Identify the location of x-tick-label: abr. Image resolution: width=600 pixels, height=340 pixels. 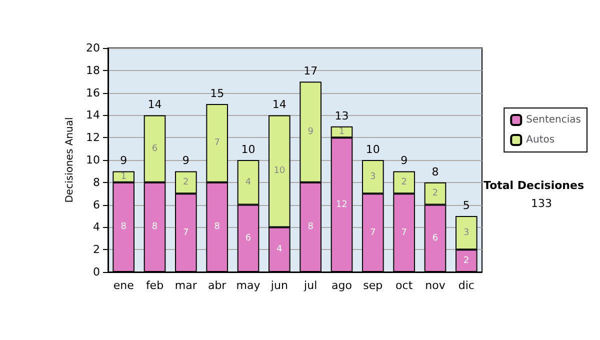
(217, 285).